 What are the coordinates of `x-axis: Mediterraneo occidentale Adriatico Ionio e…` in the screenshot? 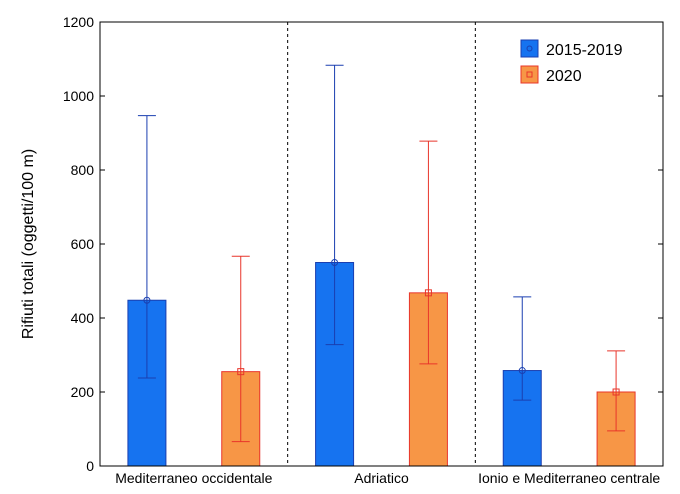 It's located at (387, 478).